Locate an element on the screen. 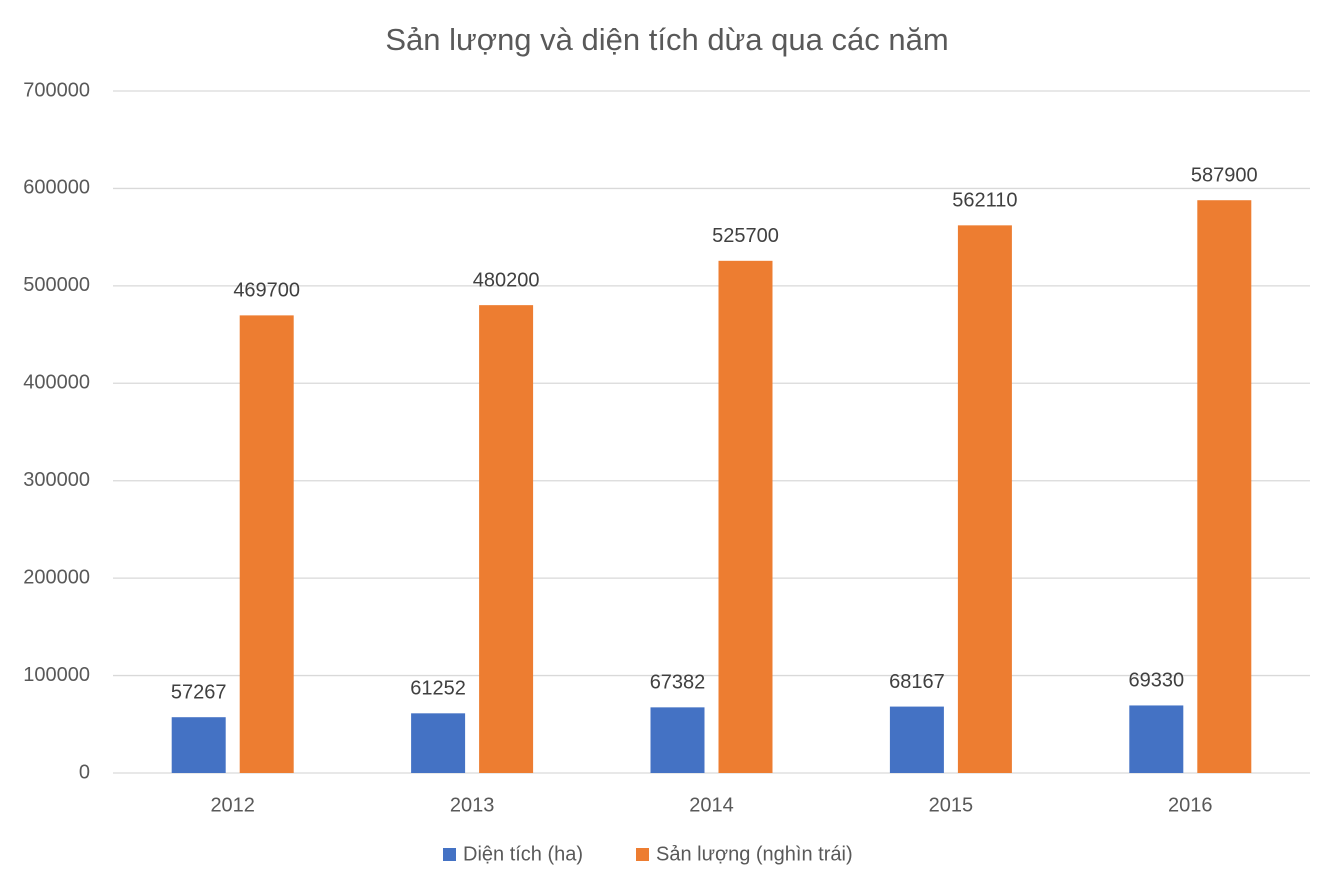 The height and width of the screenshot is (889, 1334). y-tick-label: 500000 is located at coordinates (56, 285).